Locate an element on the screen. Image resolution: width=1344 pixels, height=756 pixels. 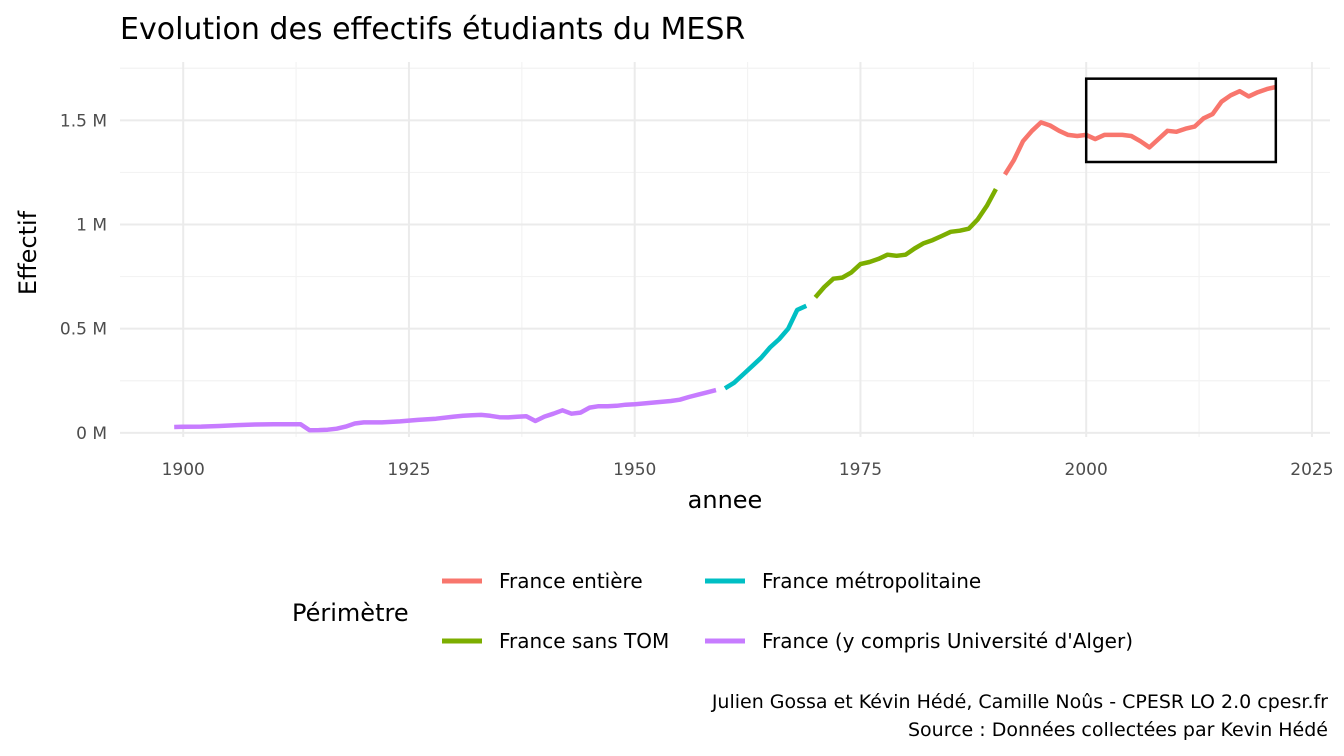
x-tick-label: 2025 is located at coordinates (1311, 470).